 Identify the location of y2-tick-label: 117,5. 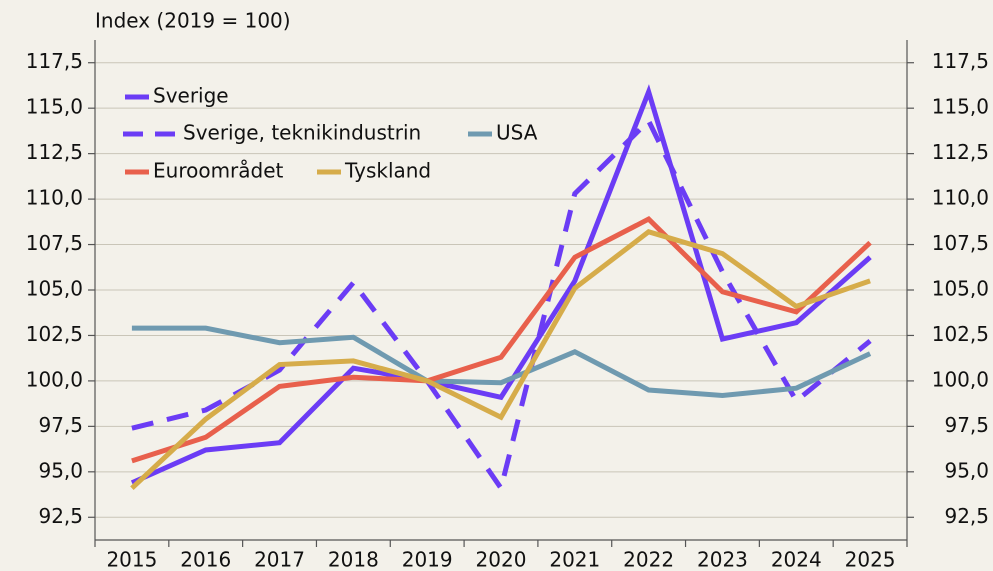
(960, 61).